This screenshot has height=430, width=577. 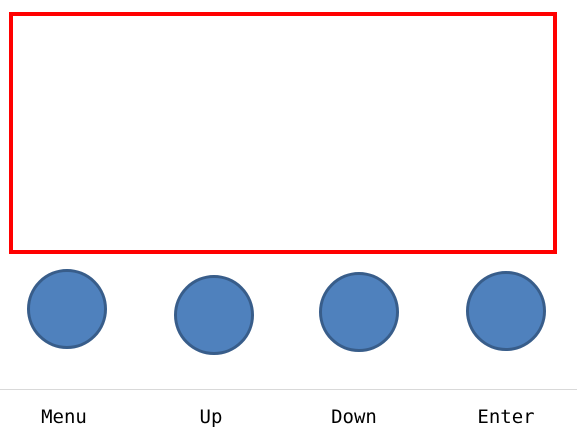 I want to click on menu-label: Menu, so click(x=64, y=417).